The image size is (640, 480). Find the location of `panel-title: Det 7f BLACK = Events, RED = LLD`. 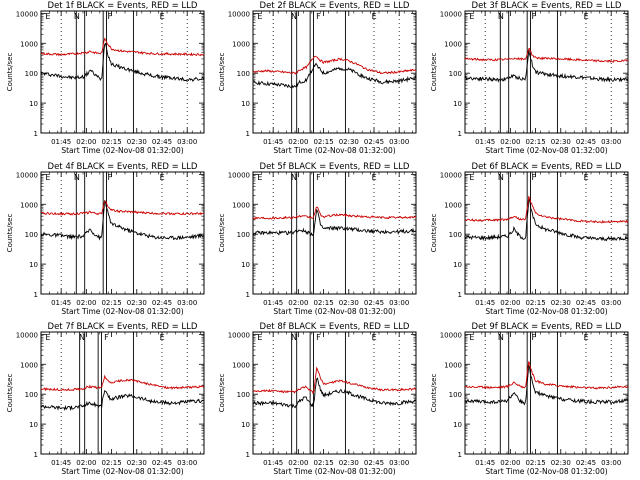

panel-title: Det 7f BLACK = Events, RED = LLD is located at coordinates (123, 327).